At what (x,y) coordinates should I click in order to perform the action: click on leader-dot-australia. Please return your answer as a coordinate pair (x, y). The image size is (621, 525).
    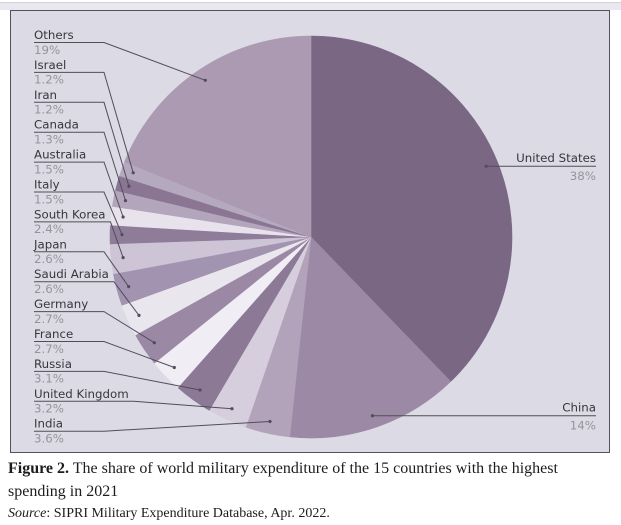
    Looking at the image, I should click on (123, 217).